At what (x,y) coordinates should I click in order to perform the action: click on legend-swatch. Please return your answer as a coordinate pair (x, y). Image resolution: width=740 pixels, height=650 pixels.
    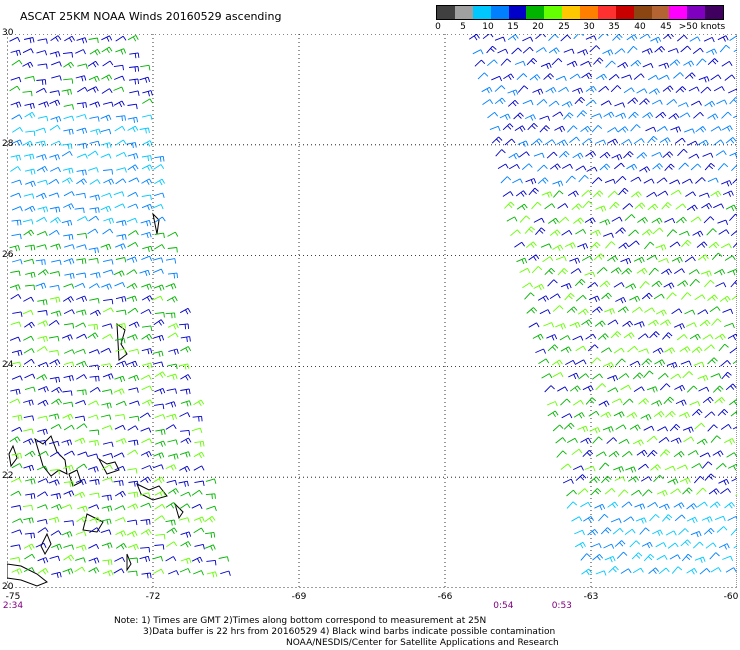
    Looking at the image, I should click on (499, 12).